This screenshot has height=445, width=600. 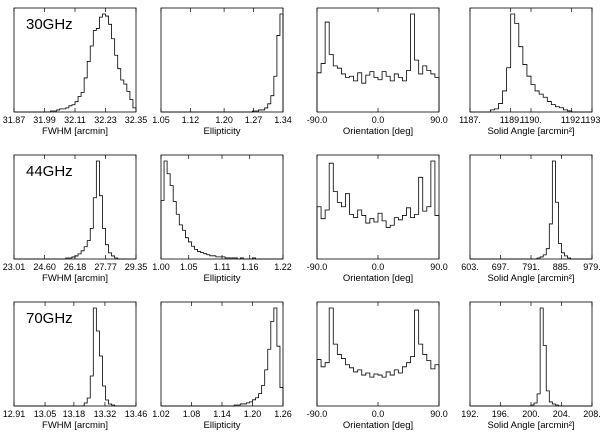 I want to click on x-tick-label: 200., so click(x=531, y=414).